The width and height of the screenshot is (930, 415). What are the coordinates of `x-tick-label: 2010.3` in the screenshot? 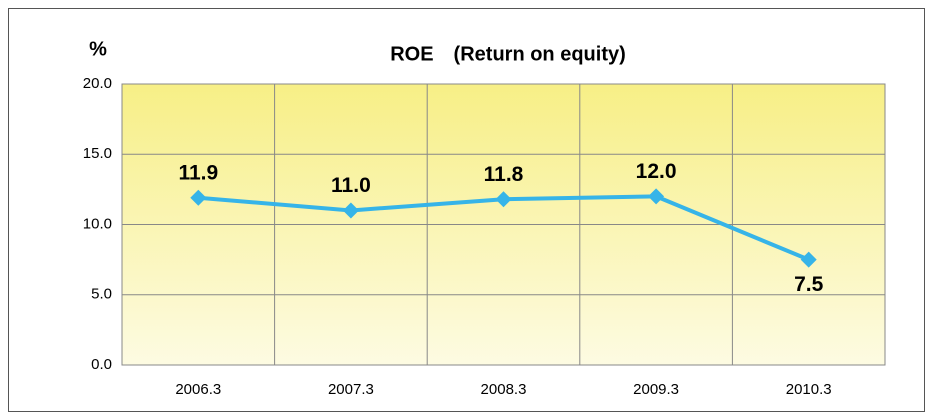 It's located at (809, 389).